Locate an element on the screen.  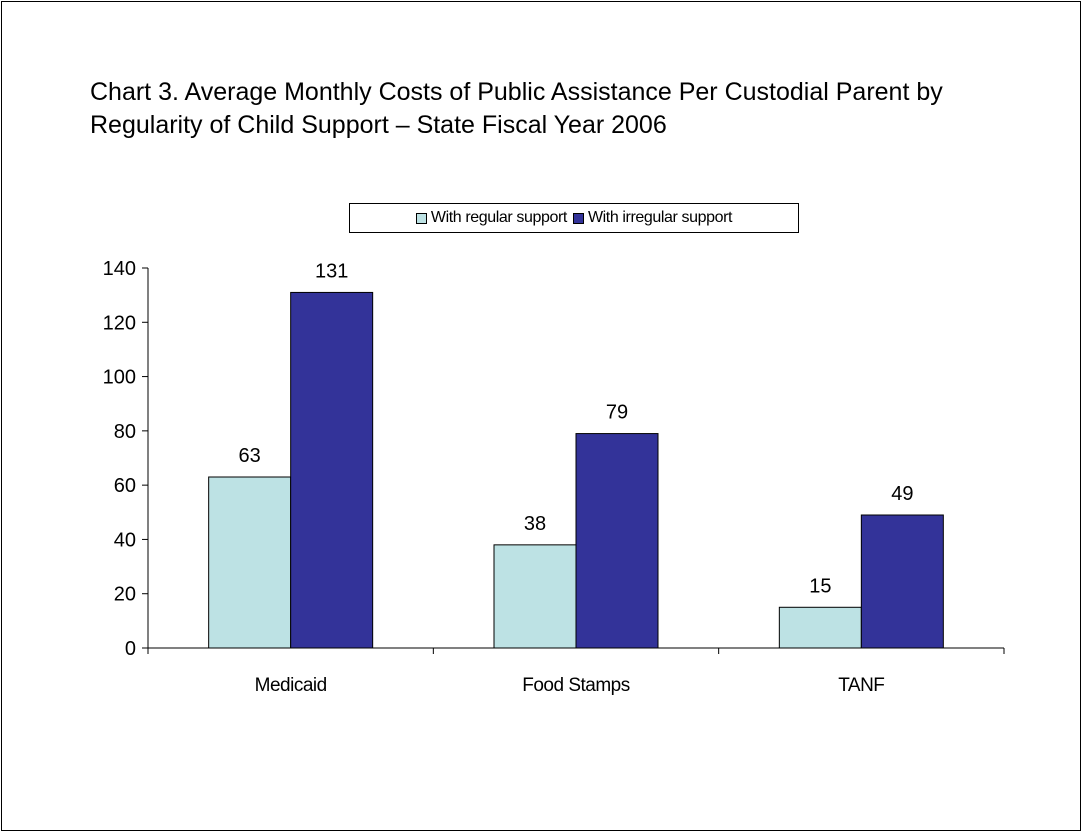
legend-item-regular: With regular support is located at coordinates (491, 218).